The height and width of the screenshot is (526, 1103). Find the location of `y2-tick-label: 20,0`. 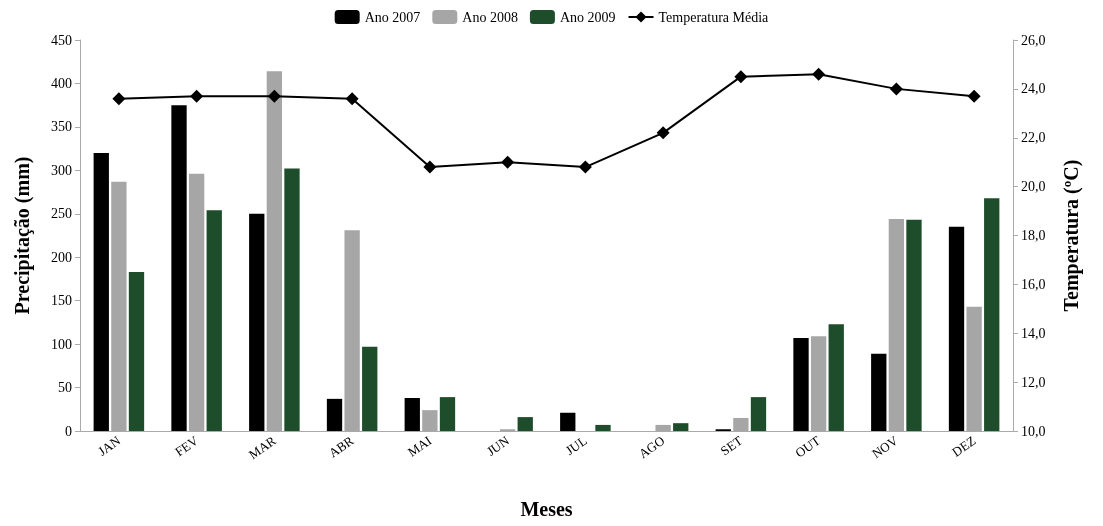

y2-tick-label: 20,0 is located at coordinates (1033, 187).